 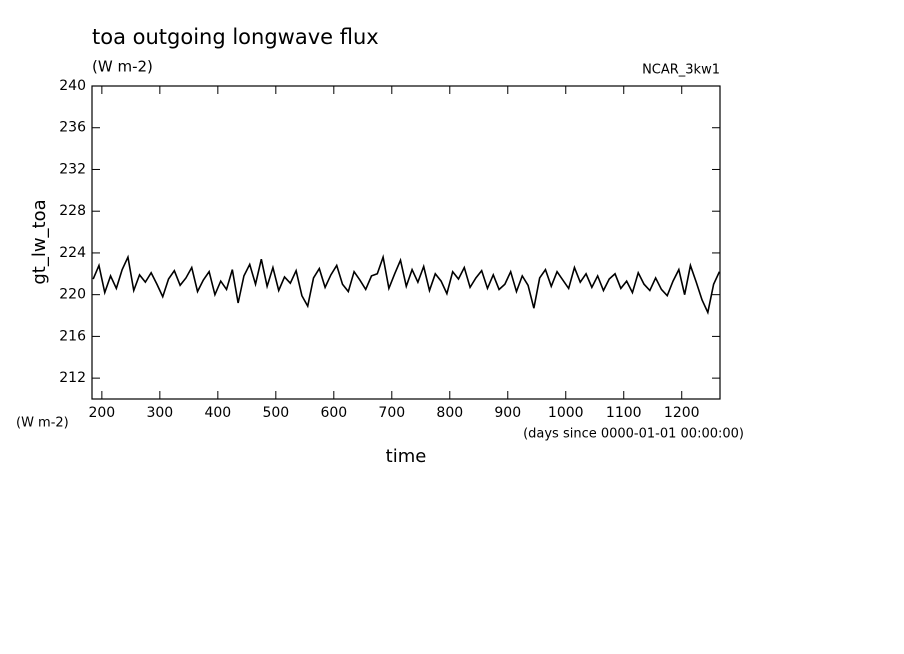 What do you see at coordinates (682, 413) in the screenshot?
I see `x-tick-label: 1200` at bounding box center [682, 413].